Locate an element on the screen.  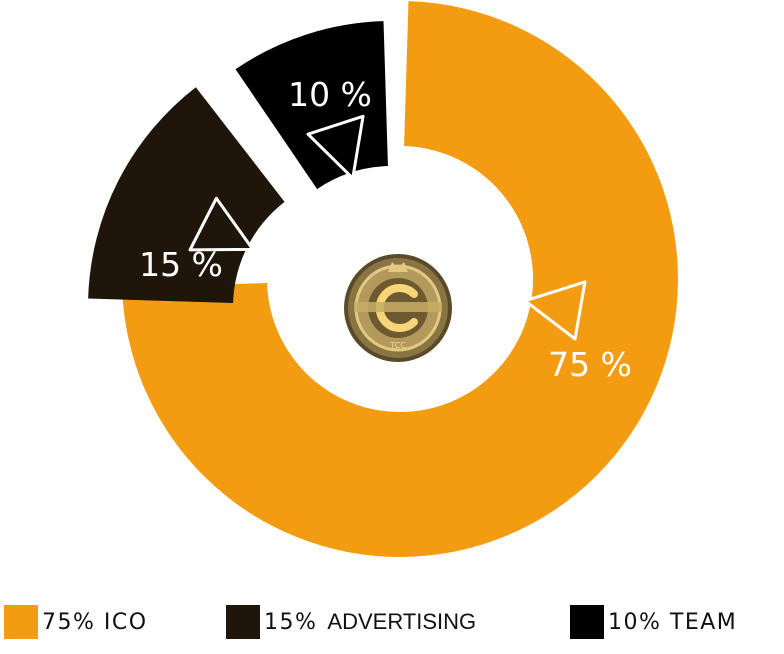
legend-label-advertising-pct: 15% is located at coordinates (291, 622).